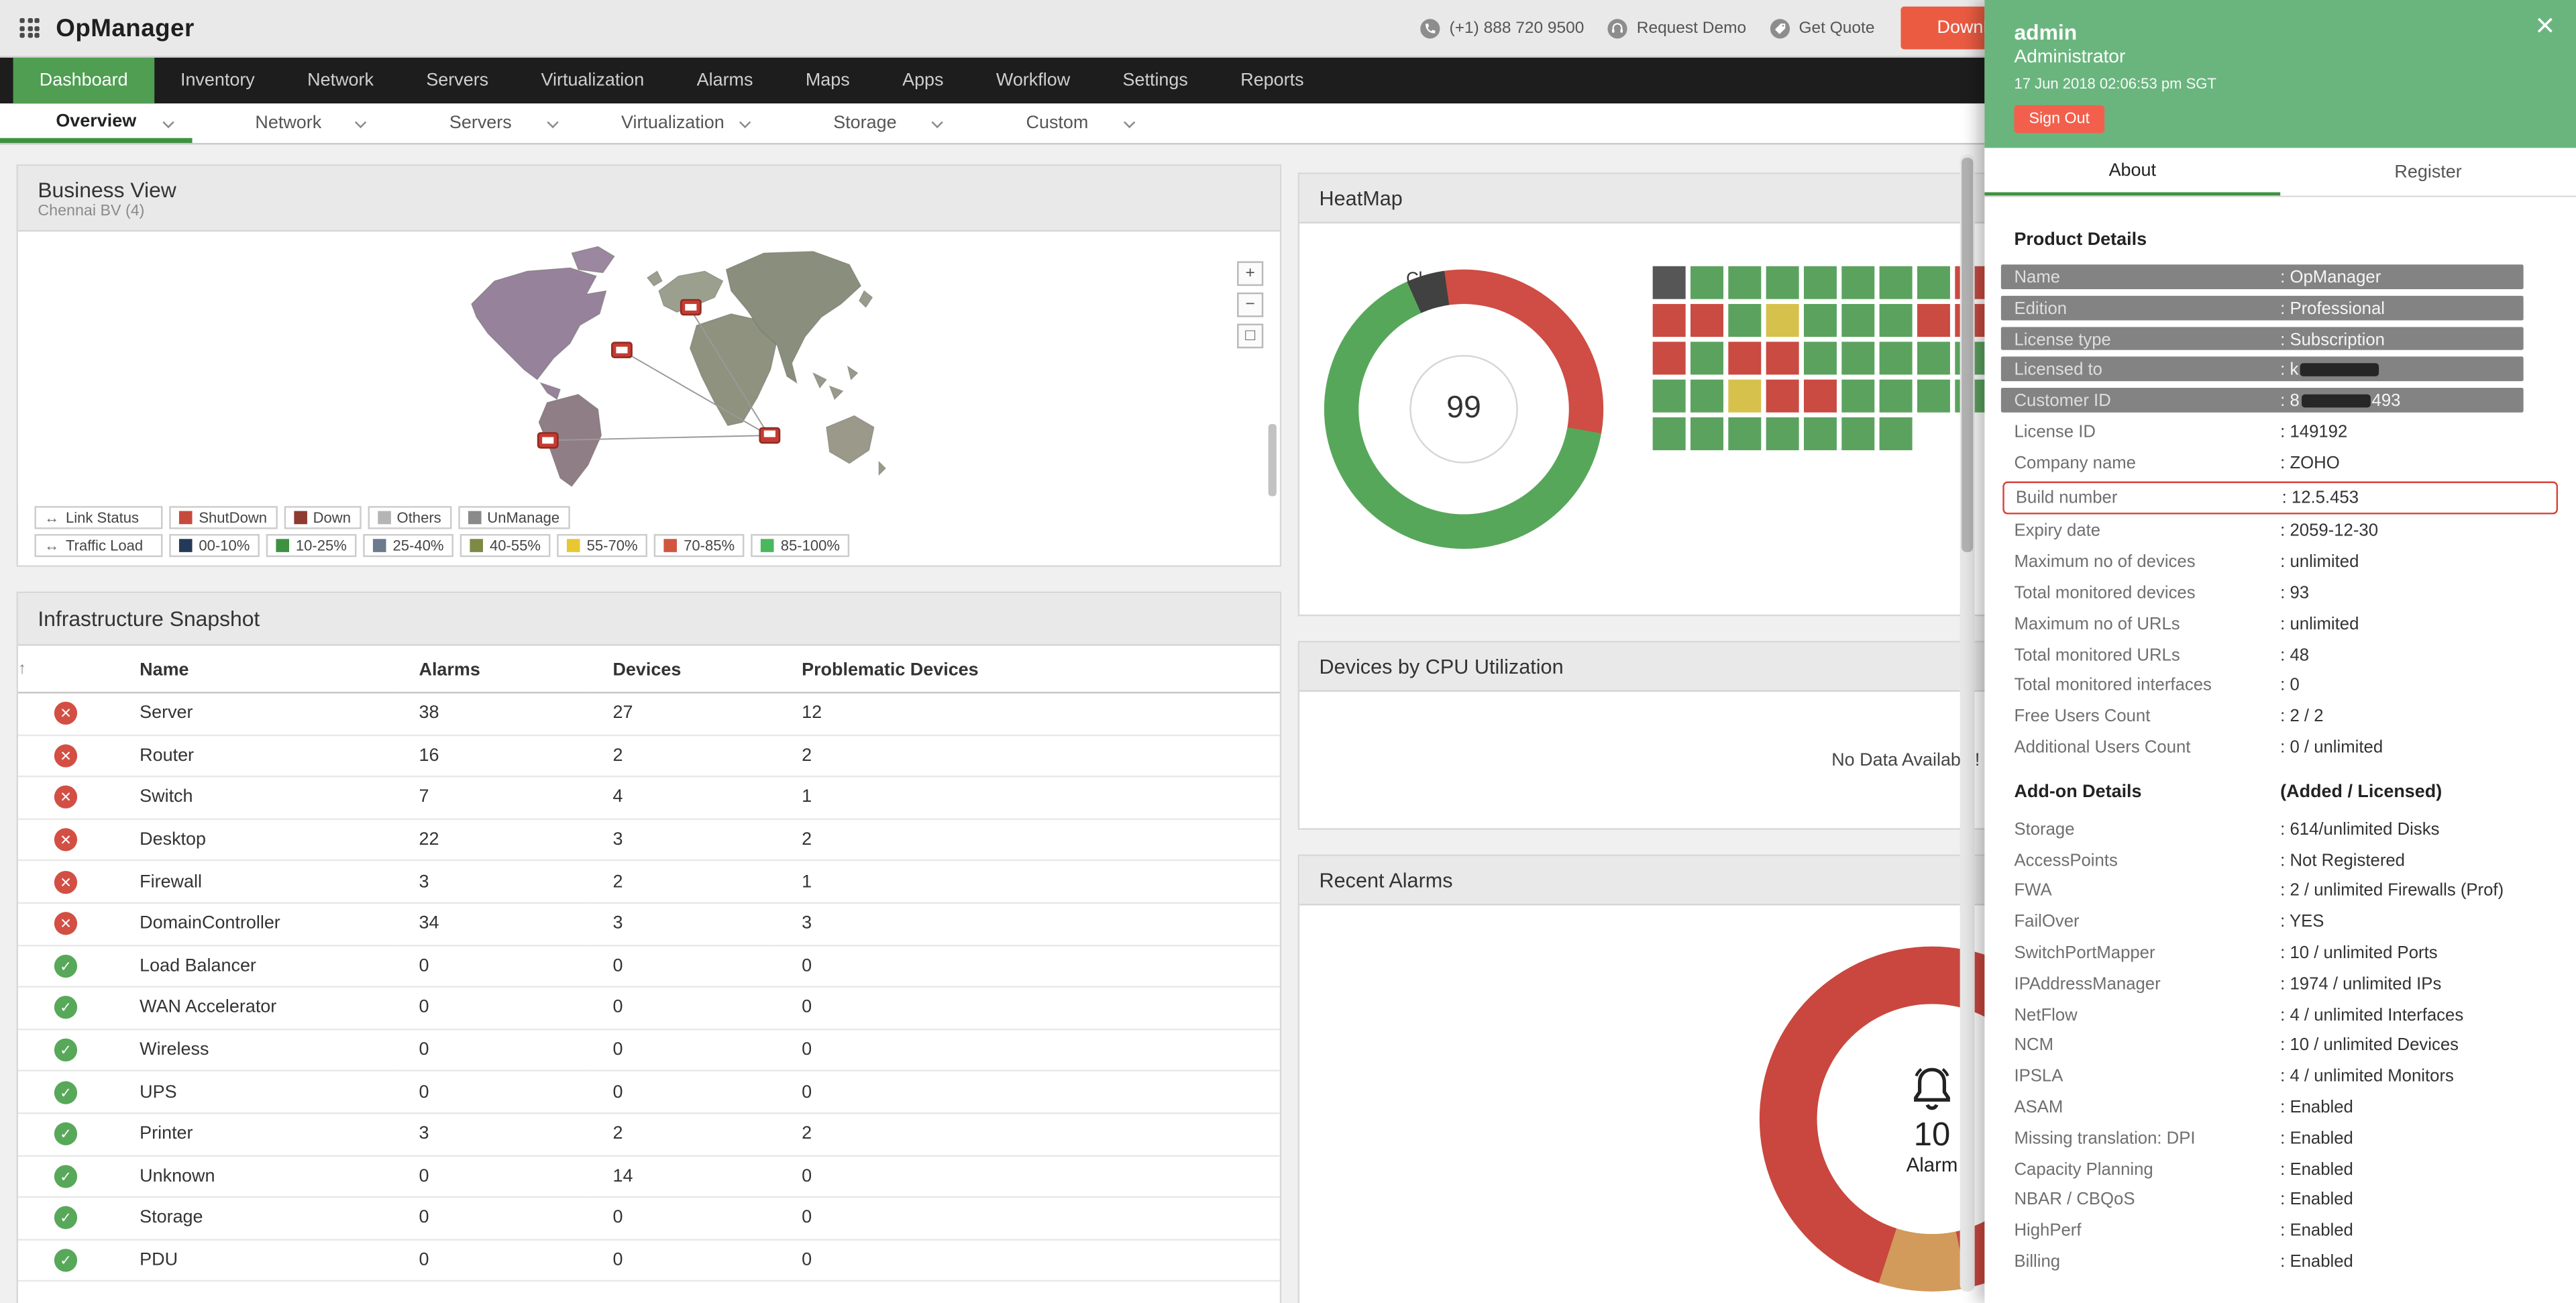 This screenshot has height=1303, width=2576. I want to click on login-timestamp: 17 Jun 2018 02:06:53 pm SGT, so click(2115, 84).